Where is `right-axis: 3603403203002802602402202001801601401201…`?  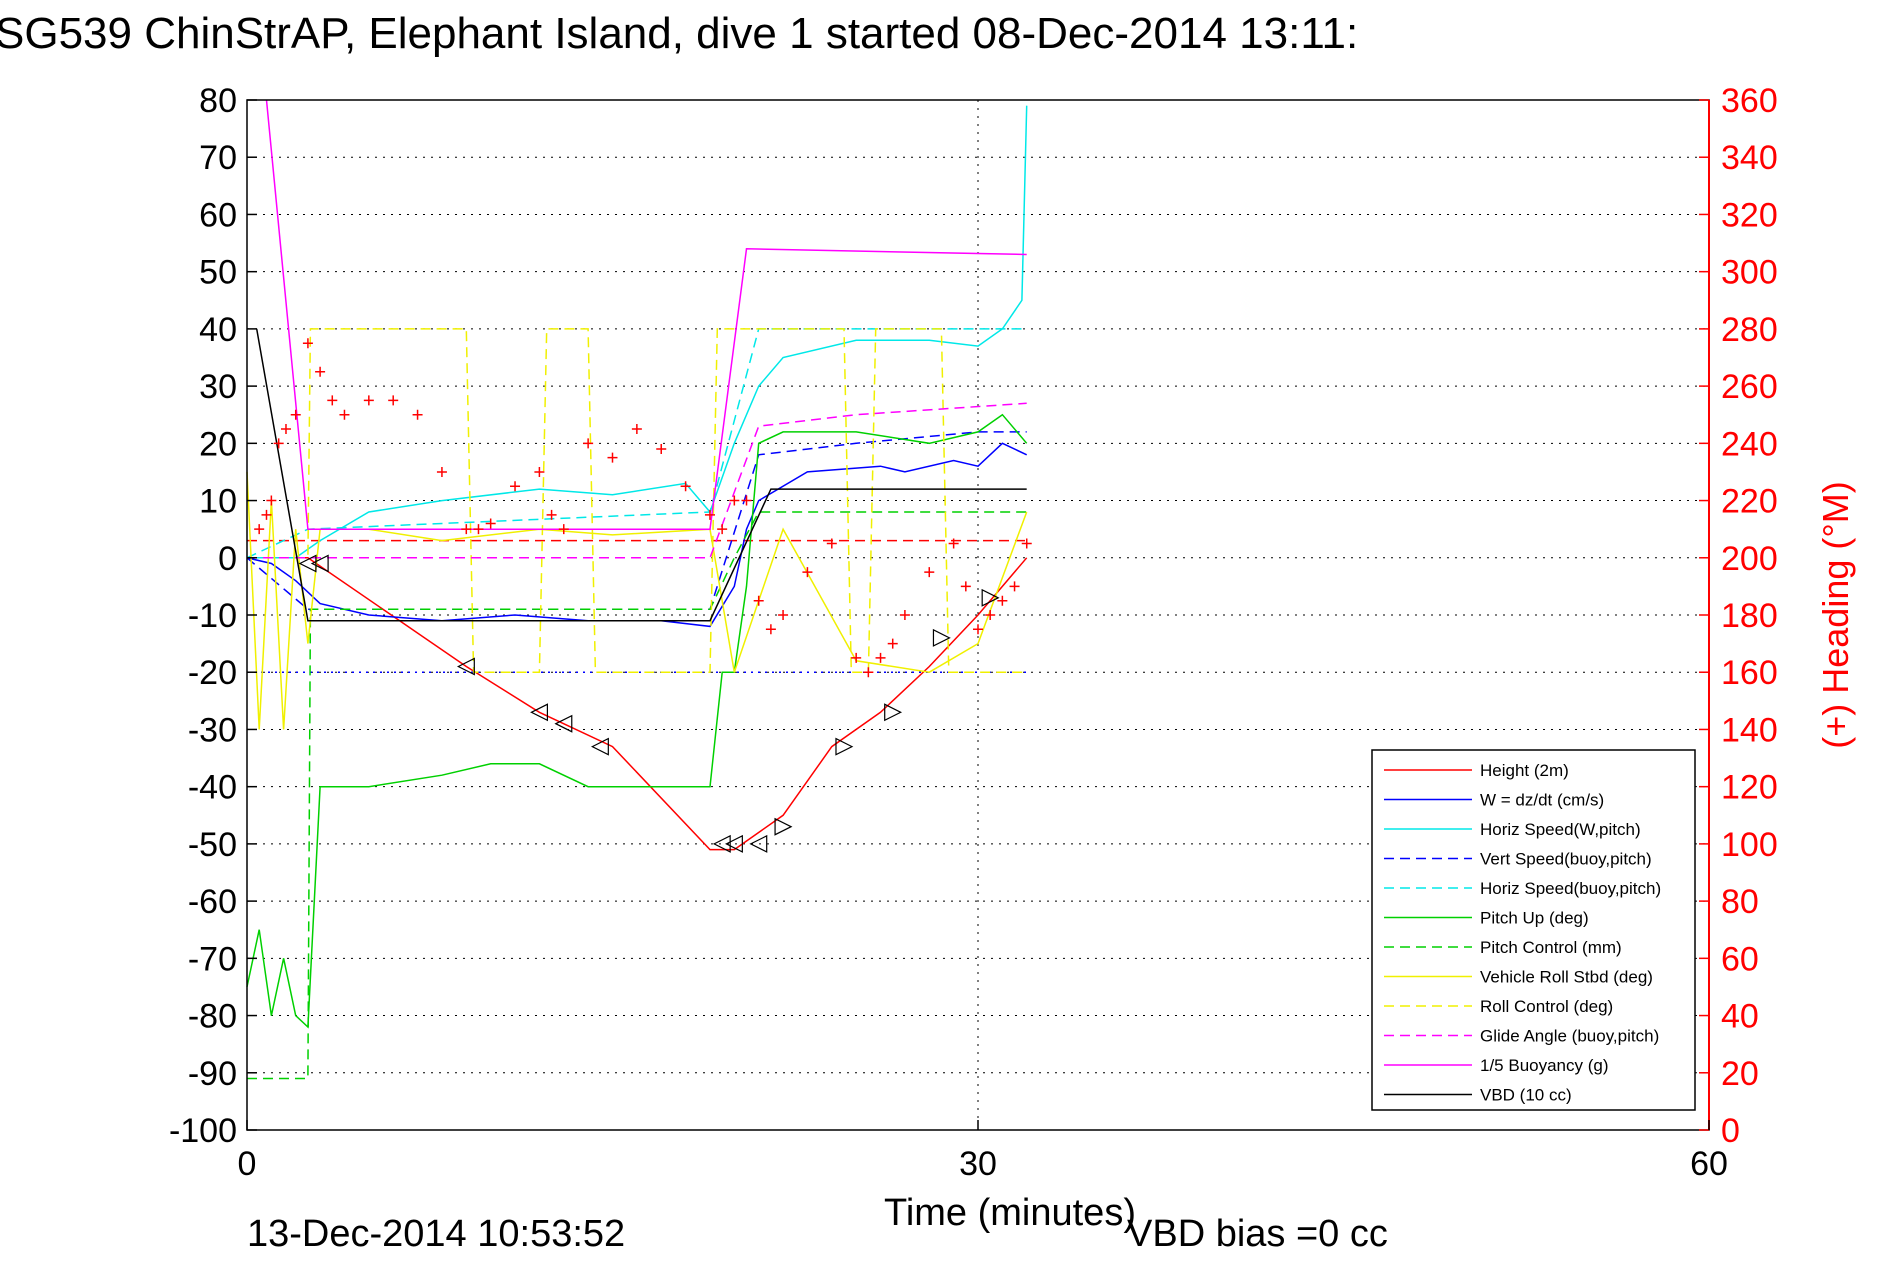
right-axis: 3603403203002802602402202001801601401201… is located at coordinates (1738, 616).